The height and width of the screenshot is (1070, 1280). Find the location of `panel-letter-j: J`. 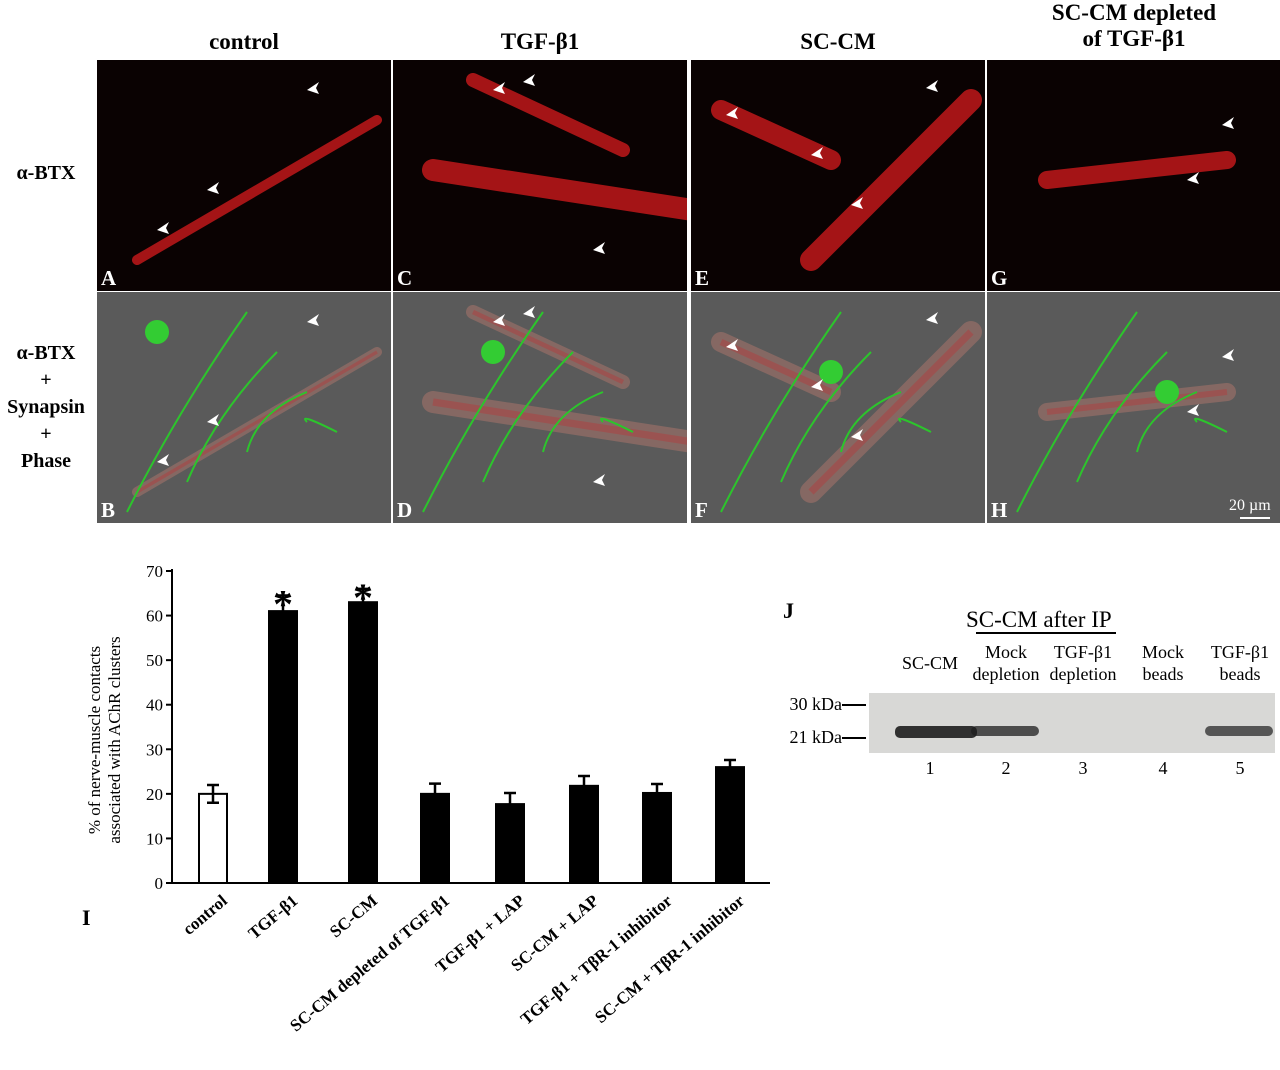

panel-letter-j: J is located at coordinates (788, 610).